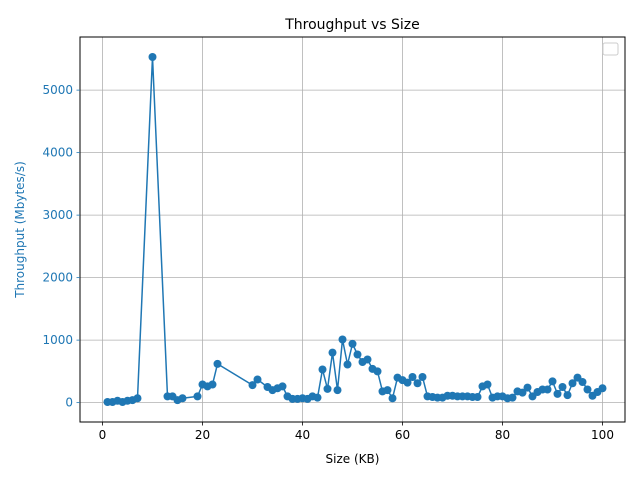  I want to click on x-axis-label: Size (KB), so click(353, 459).